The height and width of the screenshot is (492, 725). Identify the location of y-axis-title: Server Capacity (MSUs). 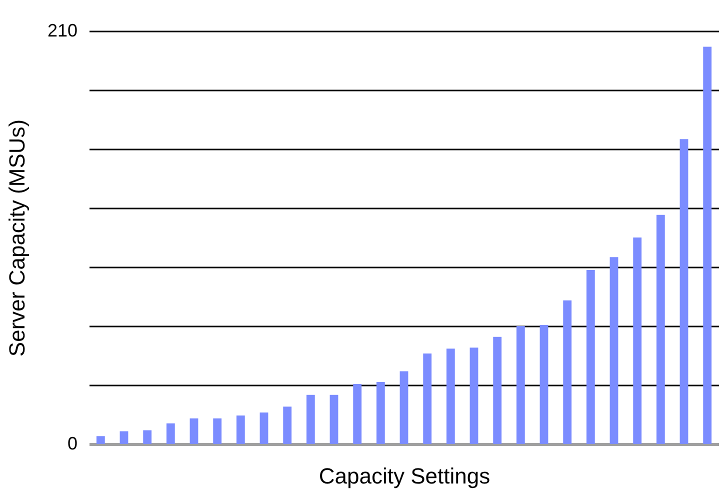
(17, 238).